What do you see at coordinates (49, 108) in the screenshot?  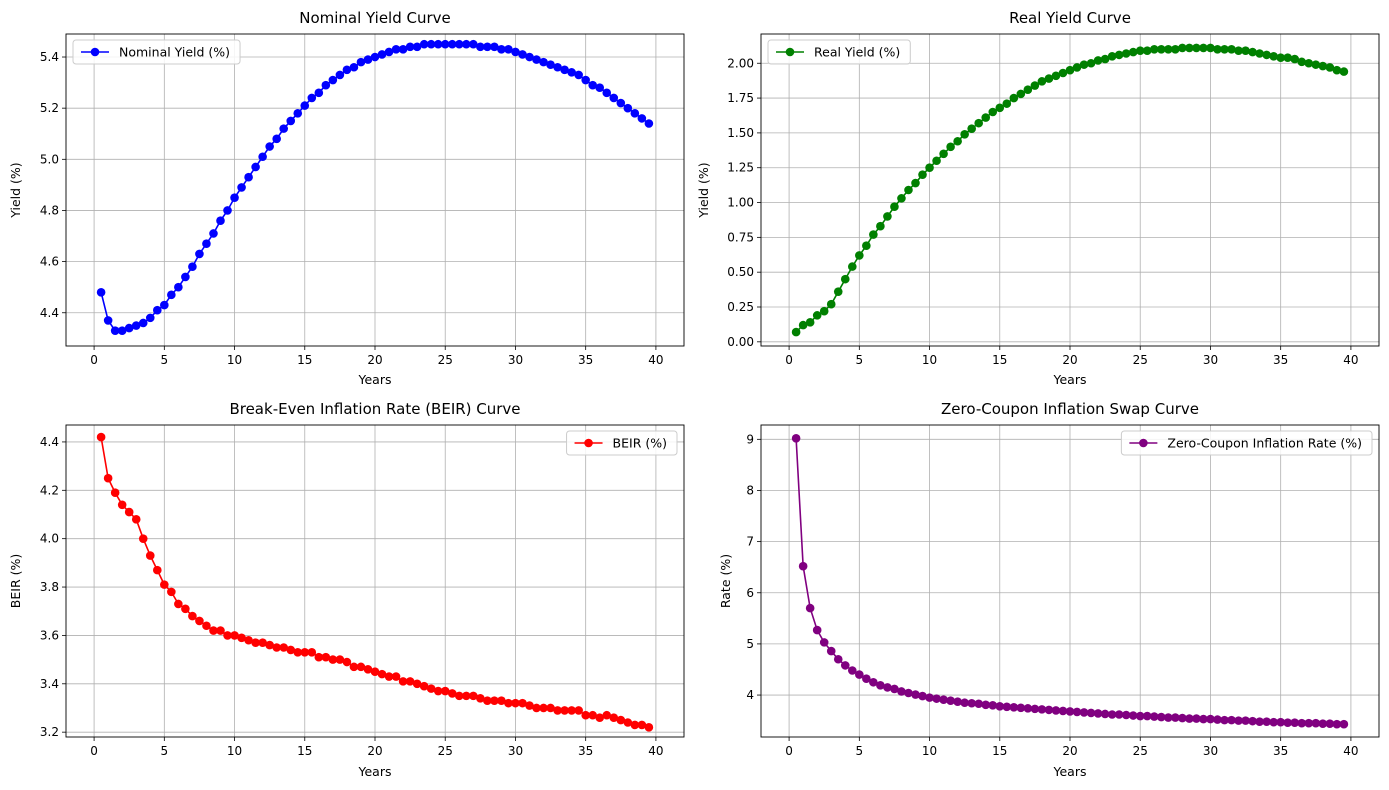 I see `y-tick-label: 5.2` at bounding box center [49, 108].